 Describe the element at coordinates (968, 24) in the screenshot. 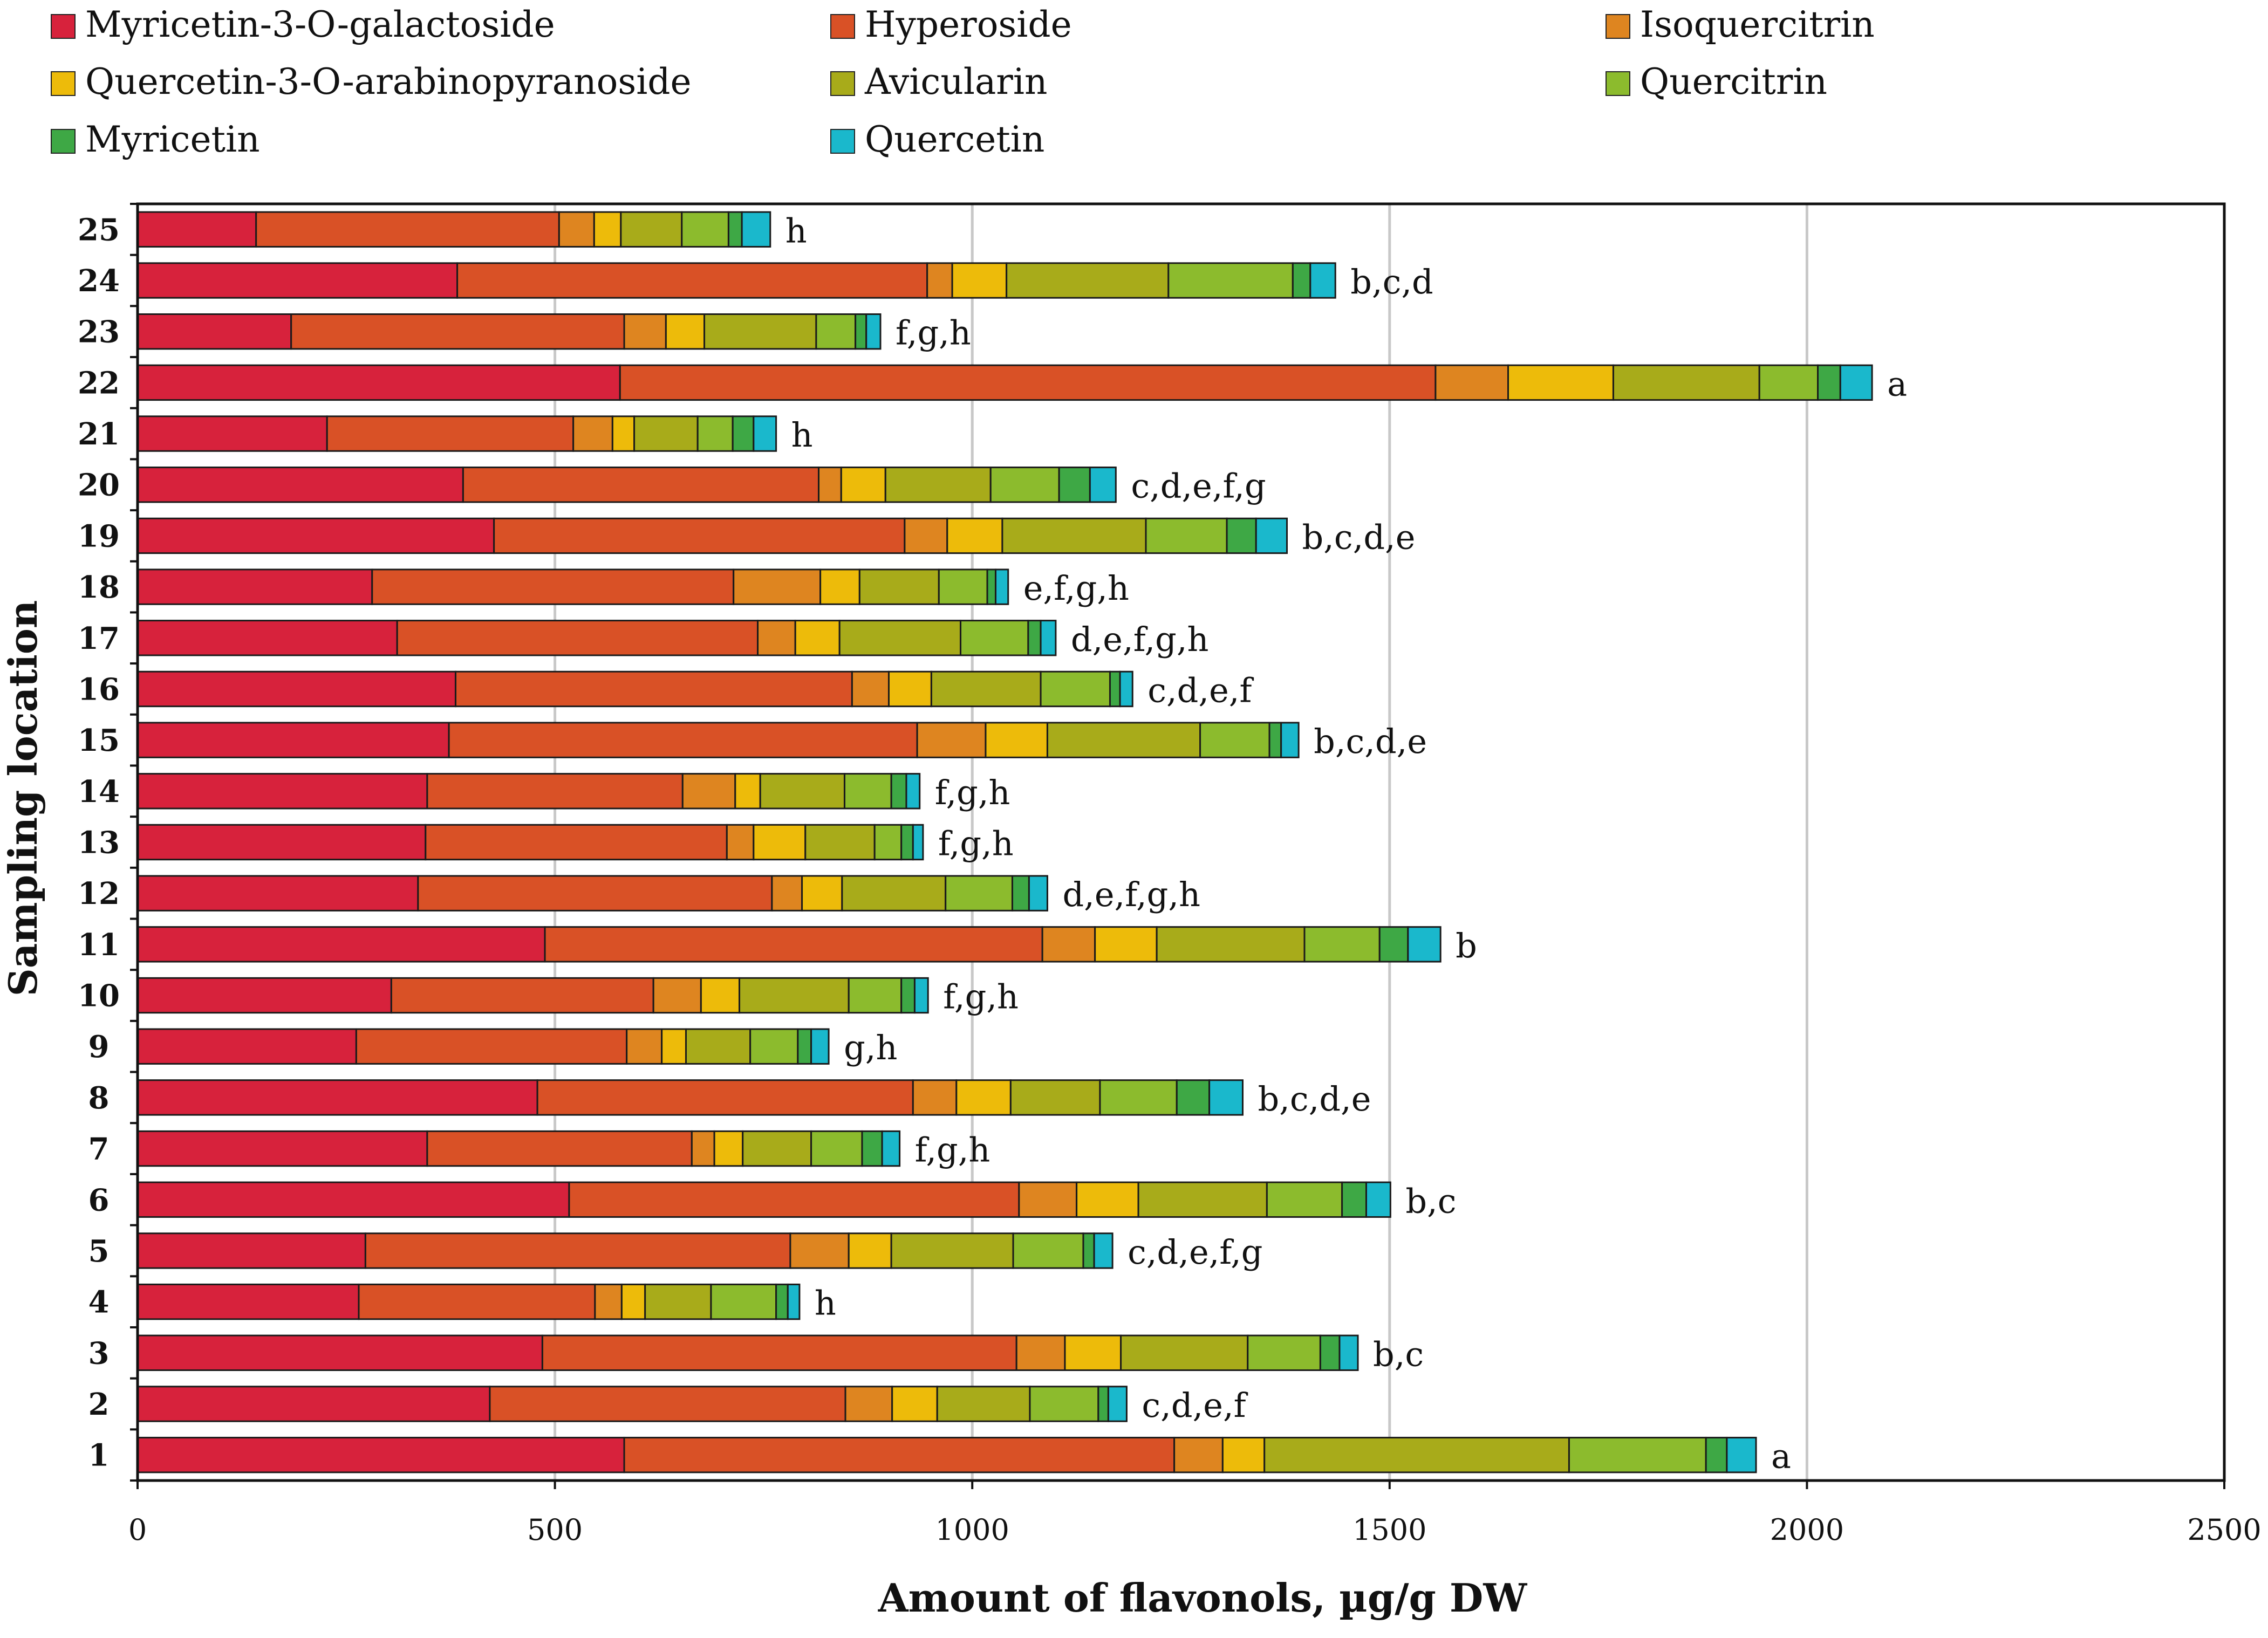

I see `legend-label-hyperoside: Hyperoside` at that location.